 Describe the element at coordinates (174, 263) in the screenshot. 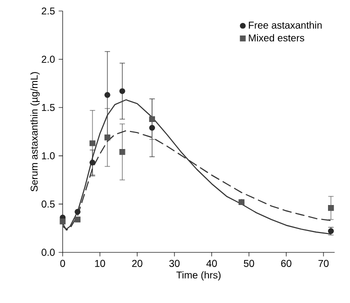

I see `x-tick-label: 30` at that location.